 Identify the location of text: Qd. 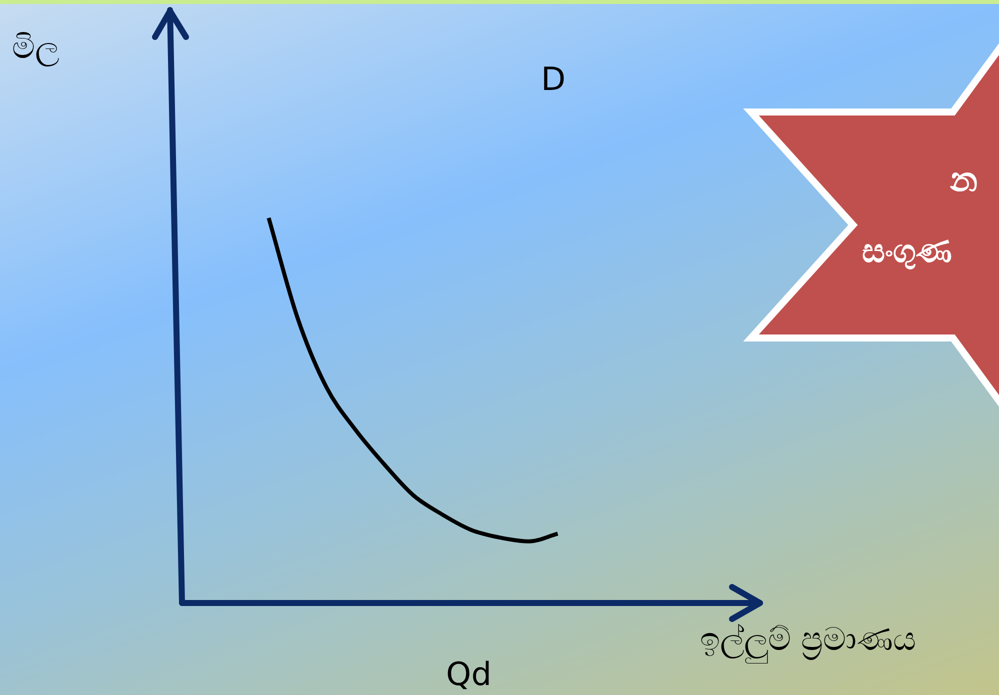
(469, 674).